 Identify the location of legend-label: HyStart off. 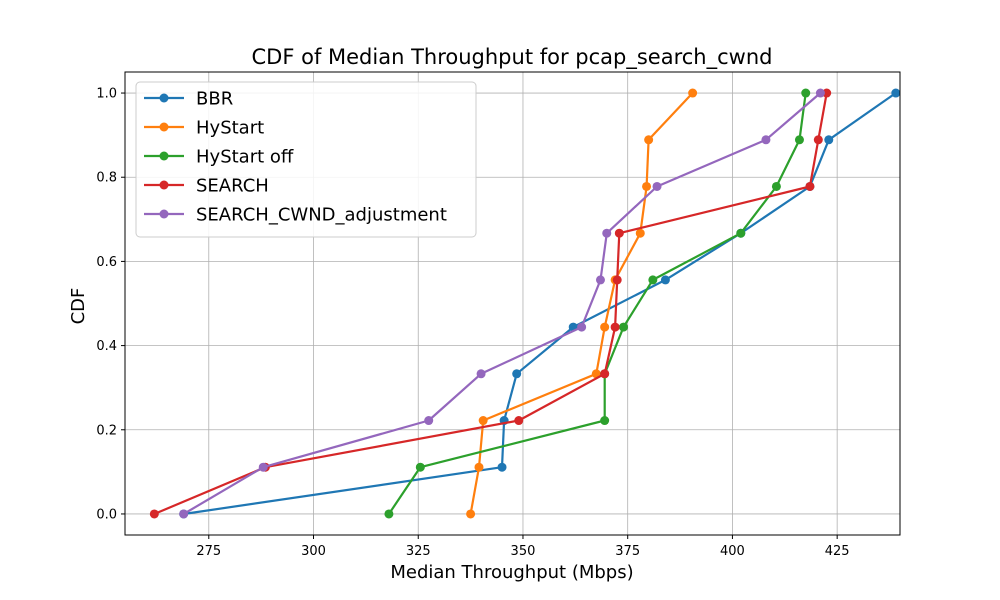
(245, 157).